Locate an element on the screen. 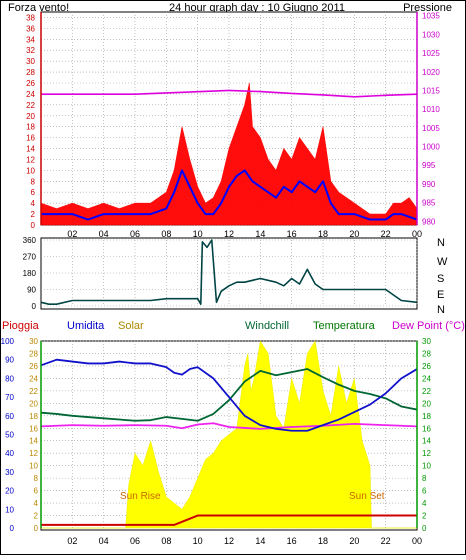  temperature-tick-label: 10 is located at coordinates (426, 466).